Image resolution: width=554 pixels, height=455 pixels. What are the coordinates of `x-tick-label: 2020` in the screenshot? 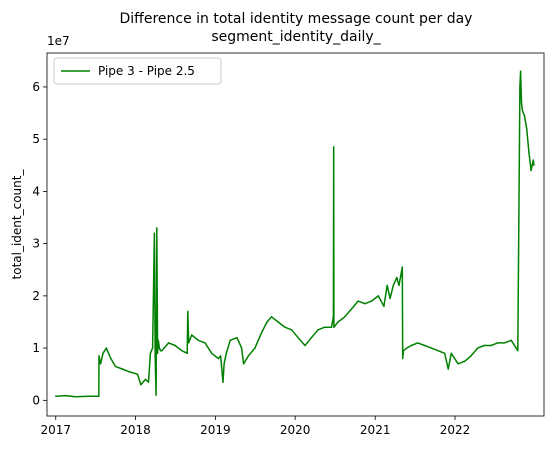 It's located at (295, 430).